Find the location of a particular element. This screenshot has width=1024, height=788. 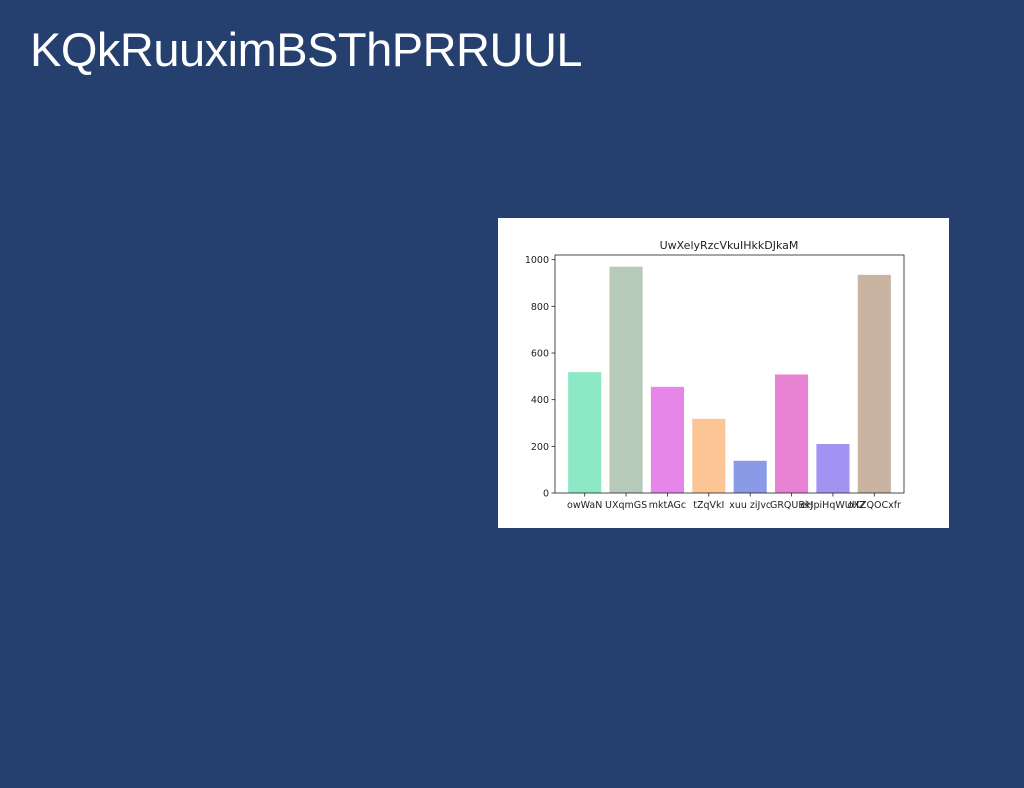

x-tick-label: tZqVkI is located at coordinates (708, 505).